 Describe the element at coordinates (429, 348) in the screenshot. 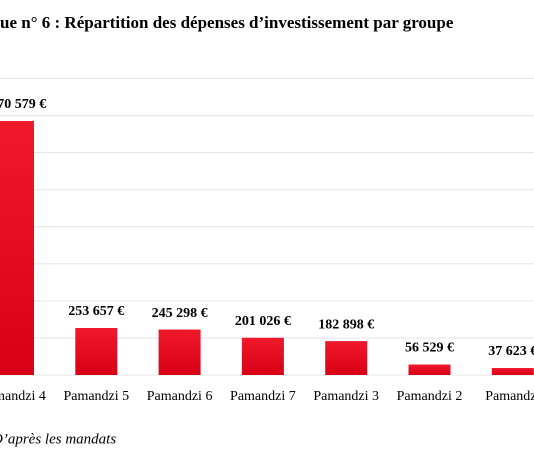

I see `value-label: 56 529 €` at that location.